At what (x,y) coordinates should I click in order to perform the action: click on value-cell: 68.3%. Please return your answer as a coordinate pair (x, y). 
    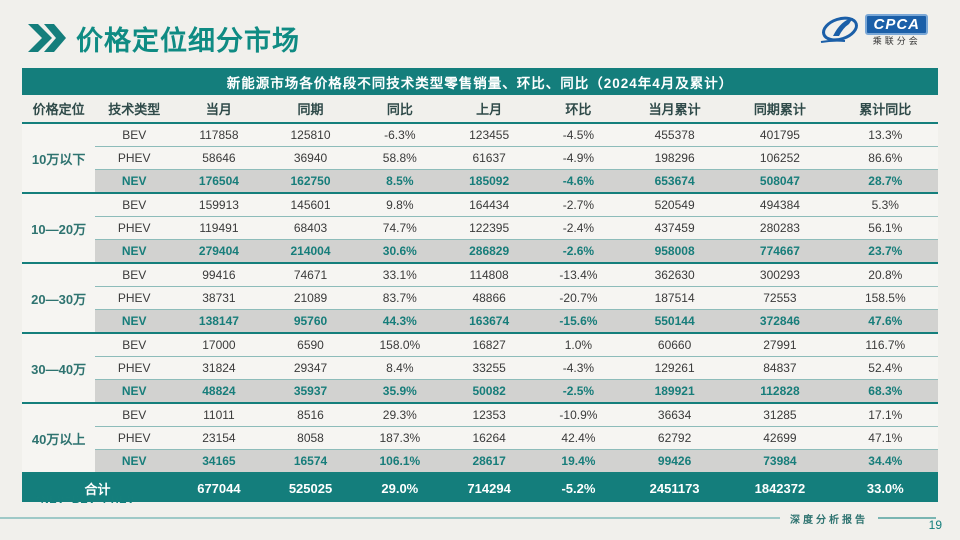
    Looking at the image, I should click on (885, 391).